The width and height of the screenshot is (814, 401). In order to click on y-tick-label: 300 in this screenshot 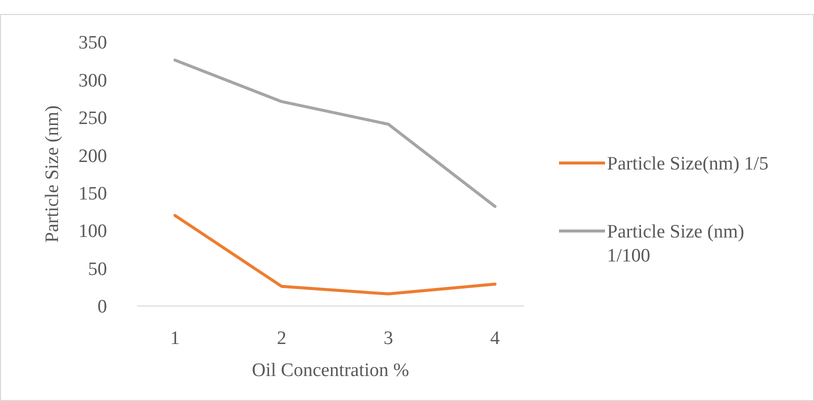, I will do `click(92, 81)`.